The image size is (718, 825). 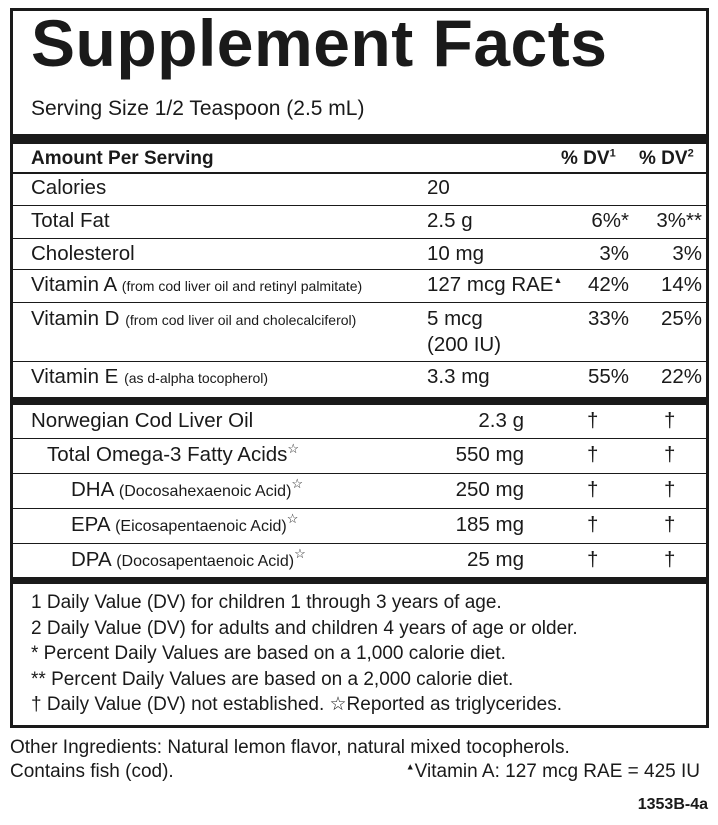 What do you see at coordinates (198, 108) in the screenshot?
I see `serving-size: Serving Size 1/2 Teaspoon (2.5 mL)` at bounding box center [198, 108].